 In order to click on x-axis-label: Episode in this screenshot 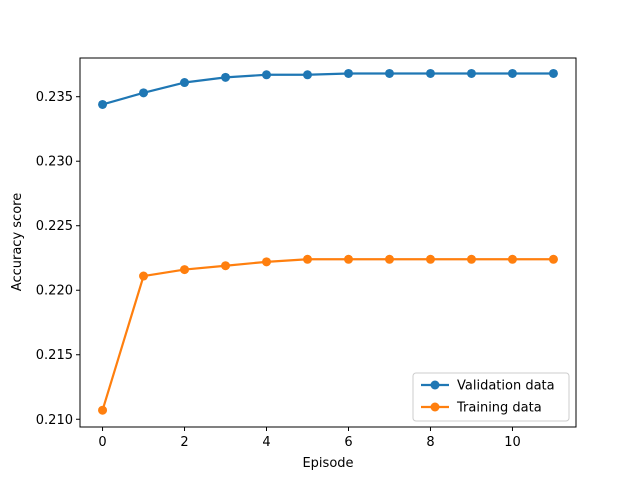, I will do `click(327, 463)`.